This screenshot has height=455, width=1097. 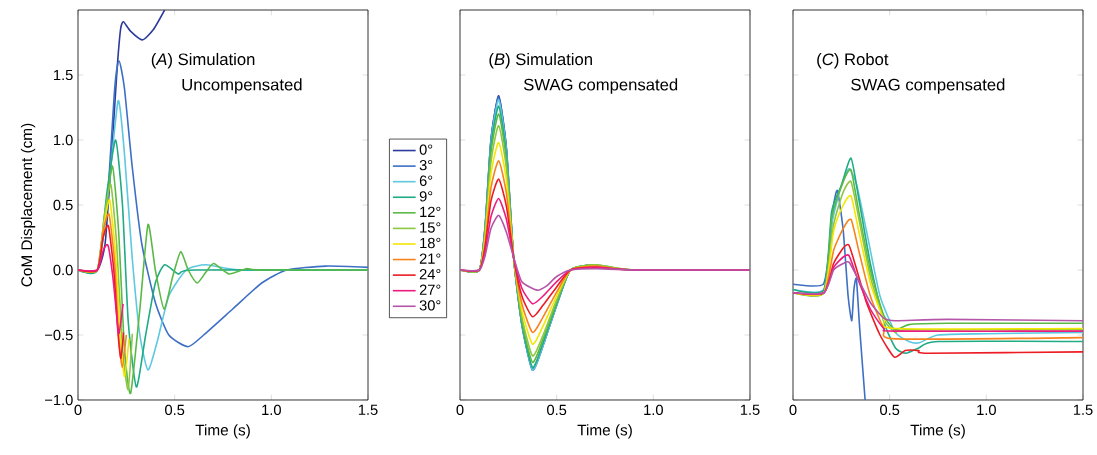 What do you see at coordinates (203, 60) in the screenshot?
I see `annotation: (A) Simulation` at bounding box center [203, 60].